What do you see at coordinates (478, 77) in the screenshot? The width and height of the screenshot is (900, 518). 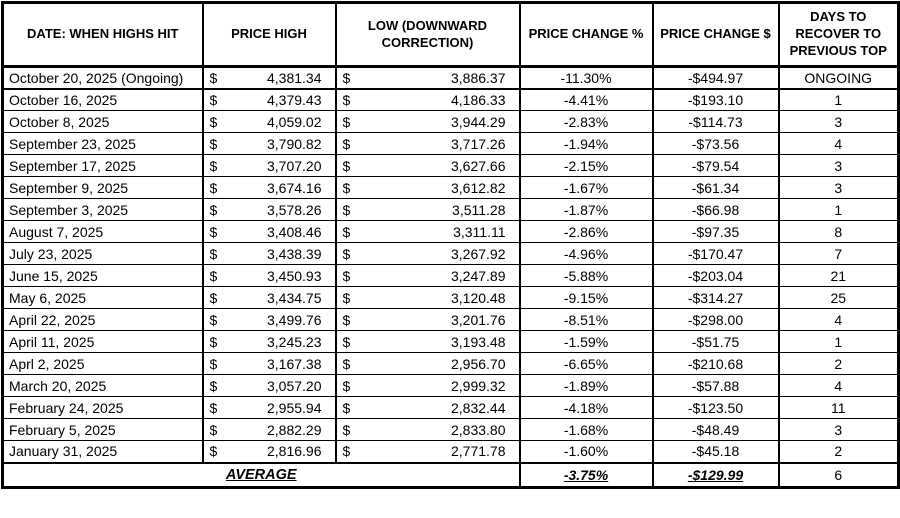 I see `amount-value: 3,886.37` at bounding box center [478, 77].